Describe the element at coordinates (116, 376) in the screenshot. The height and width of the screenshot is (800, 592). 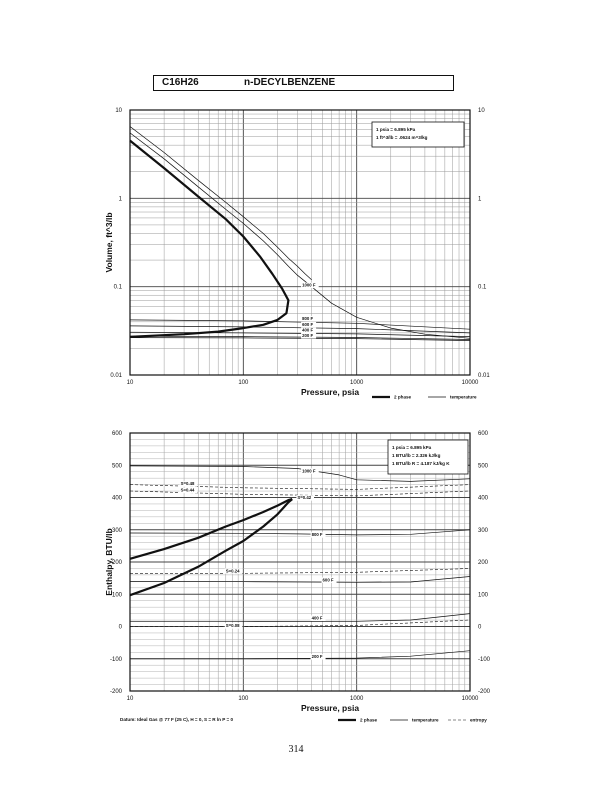
I see `y-tick-label: 0.01` at that location.